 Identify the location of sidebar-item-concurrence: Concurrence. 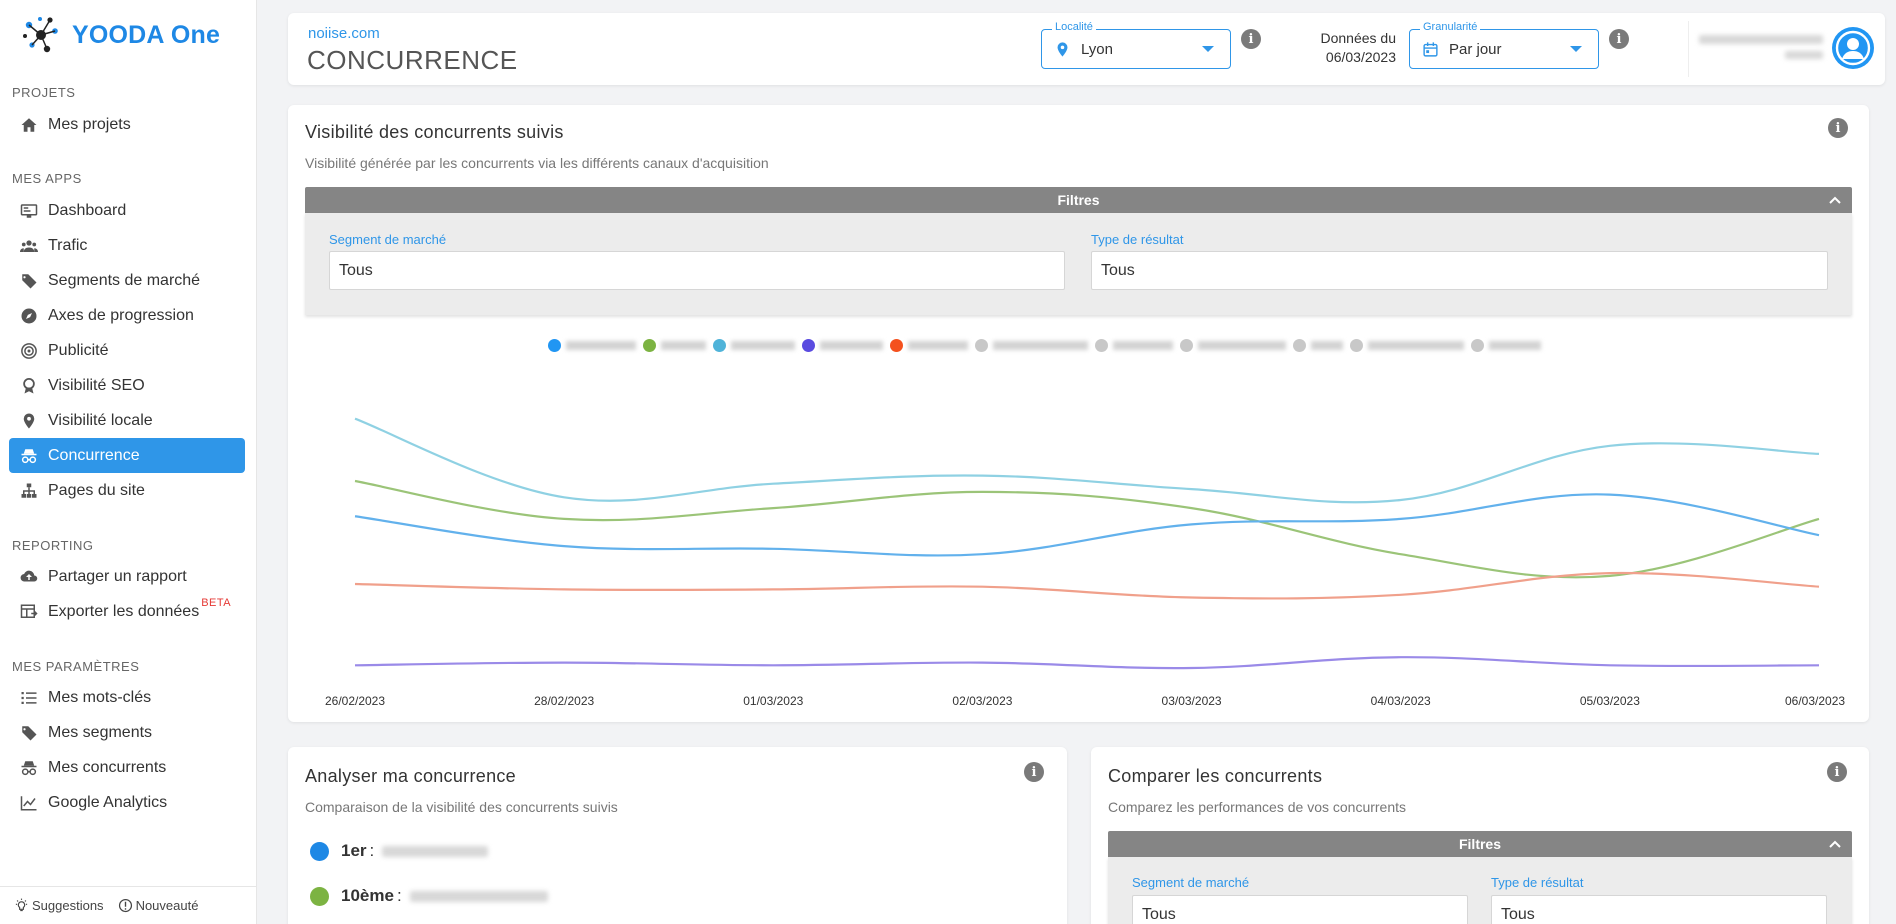
(127, 455).